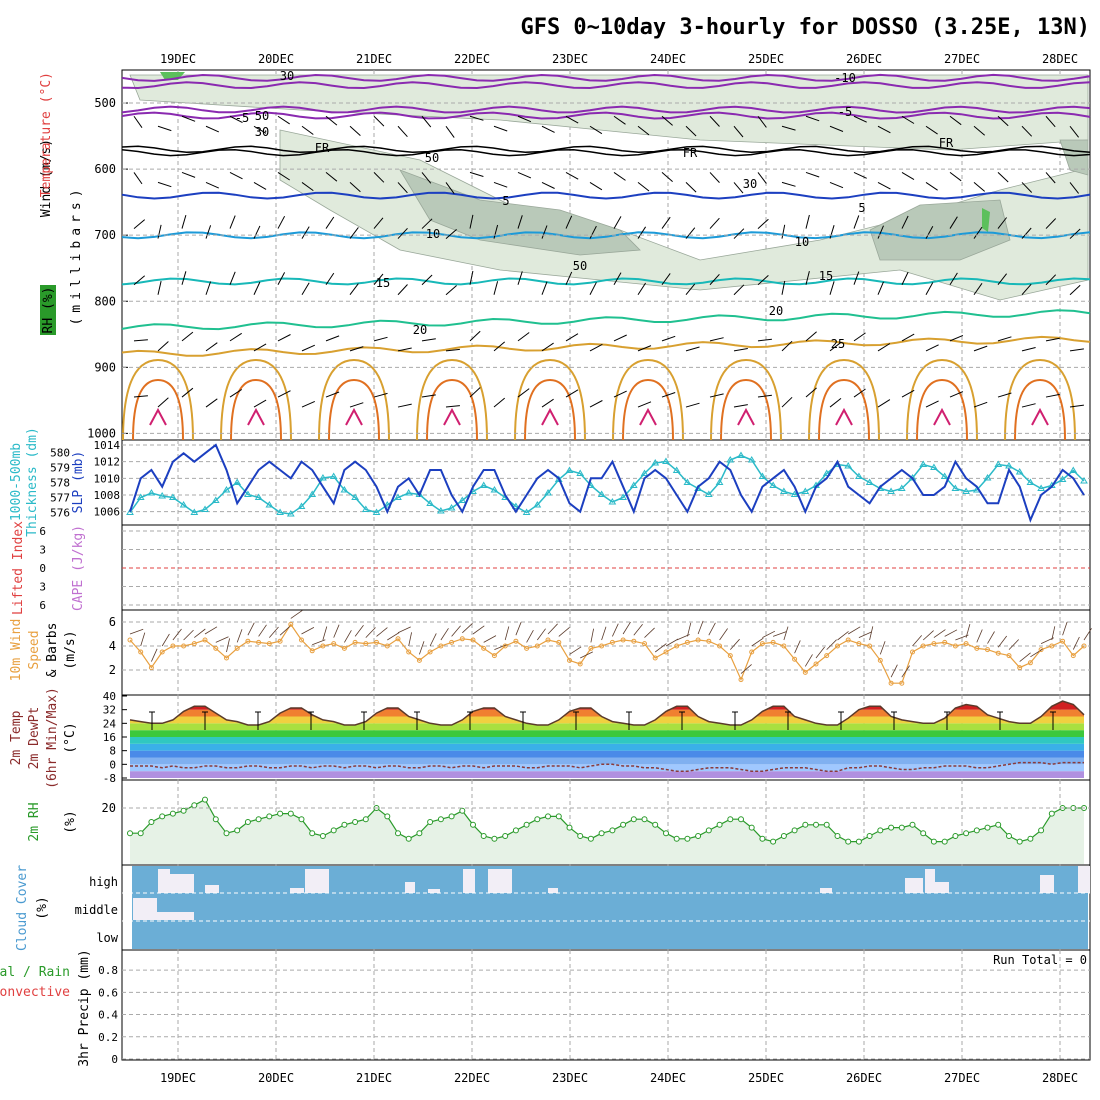  Describe the element at coordinates (34, 738) in the screenshot. I see `temp-label-2: 2m DewPt` at that location.